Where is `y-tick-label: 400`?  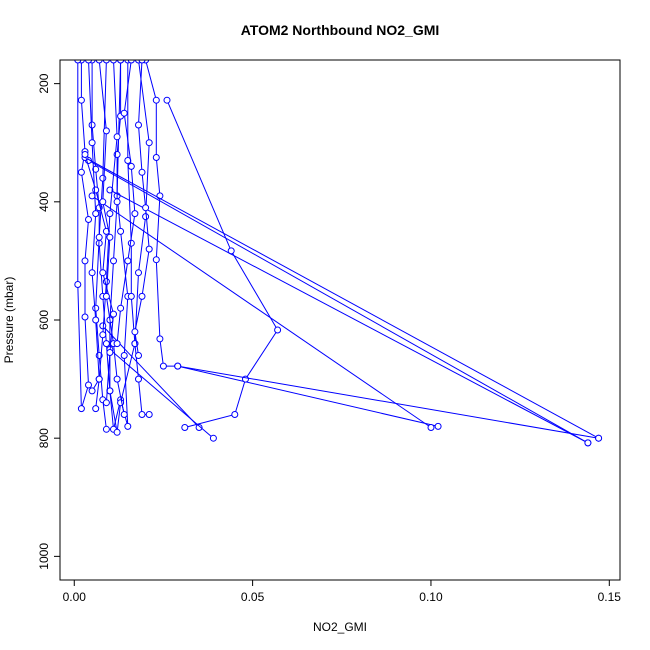
y-tick-label: 400 is located at coordinates (44, 201).